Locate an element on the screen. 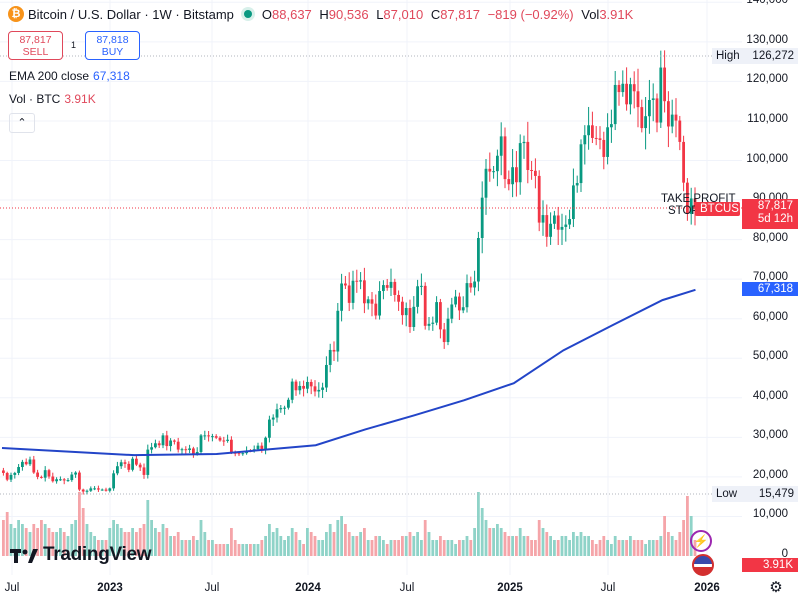  x-tick-label: 2025 is located at coordinates (510, 588).